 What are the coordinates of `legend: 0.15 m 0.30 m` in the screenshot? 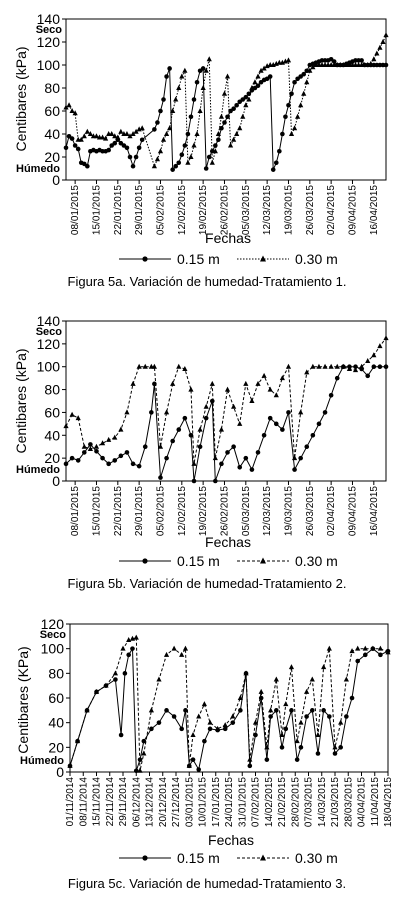 It's located at (228, 858).